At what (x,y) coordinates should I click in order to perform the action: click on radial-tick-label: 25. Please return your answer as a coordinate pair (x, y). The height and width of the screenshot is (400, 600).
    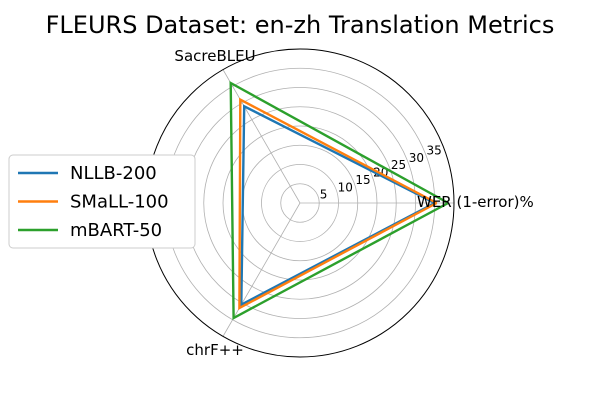
    Looking at the image, I should click on (398, 165).